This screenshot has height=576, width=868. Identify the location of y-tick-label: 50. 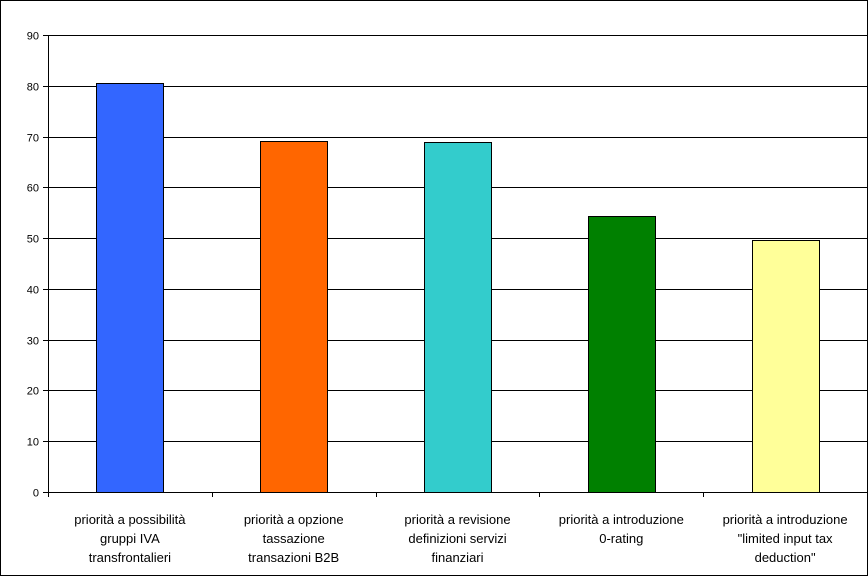
(33, 240).